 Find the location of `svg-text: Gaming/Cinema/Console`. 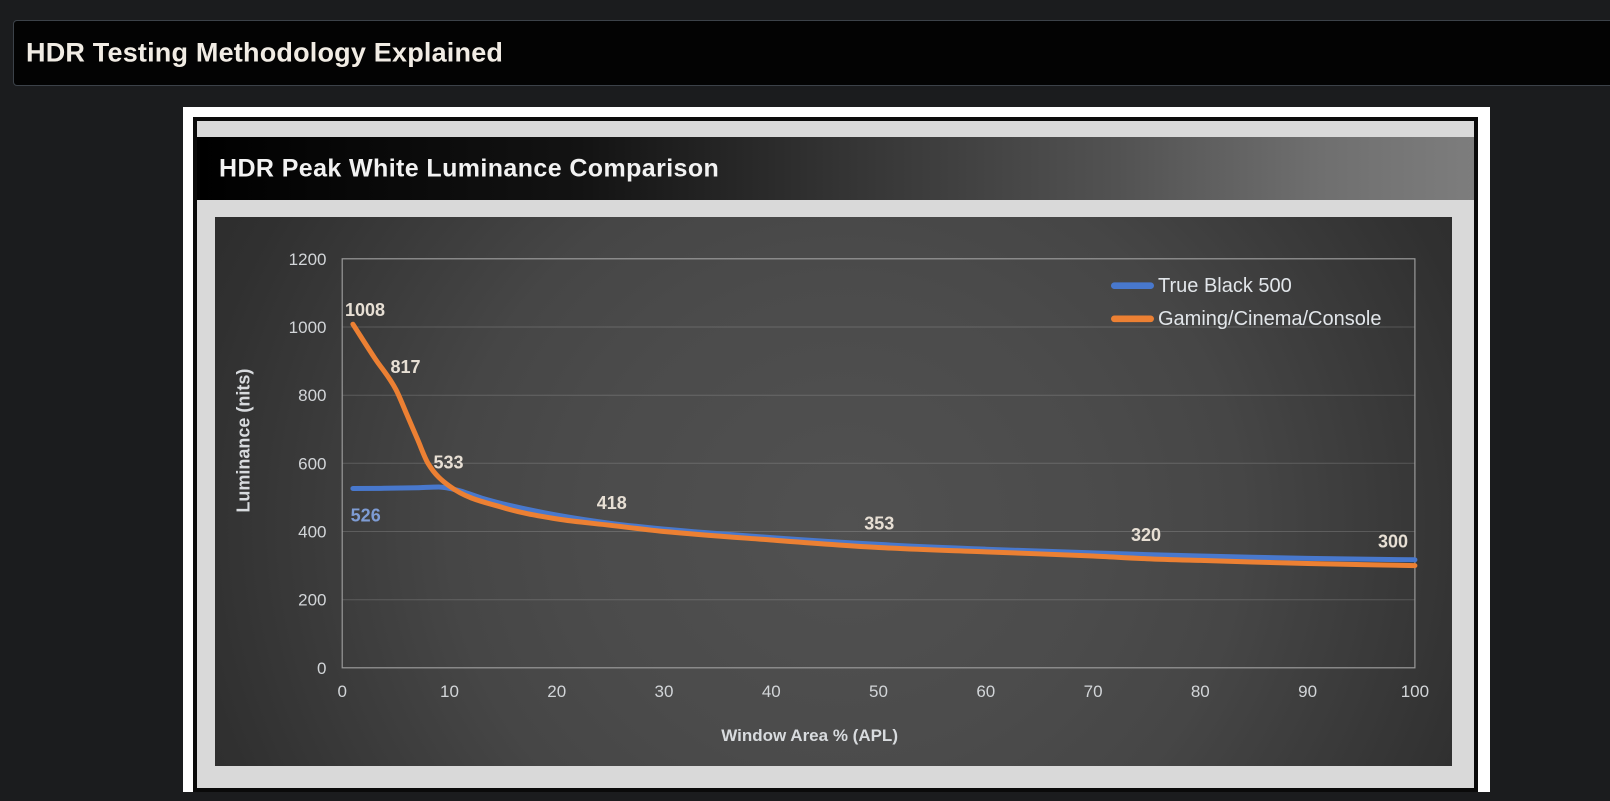

svg-text: Gaming/Cinema/Console is located at coordinates (1269, 319).